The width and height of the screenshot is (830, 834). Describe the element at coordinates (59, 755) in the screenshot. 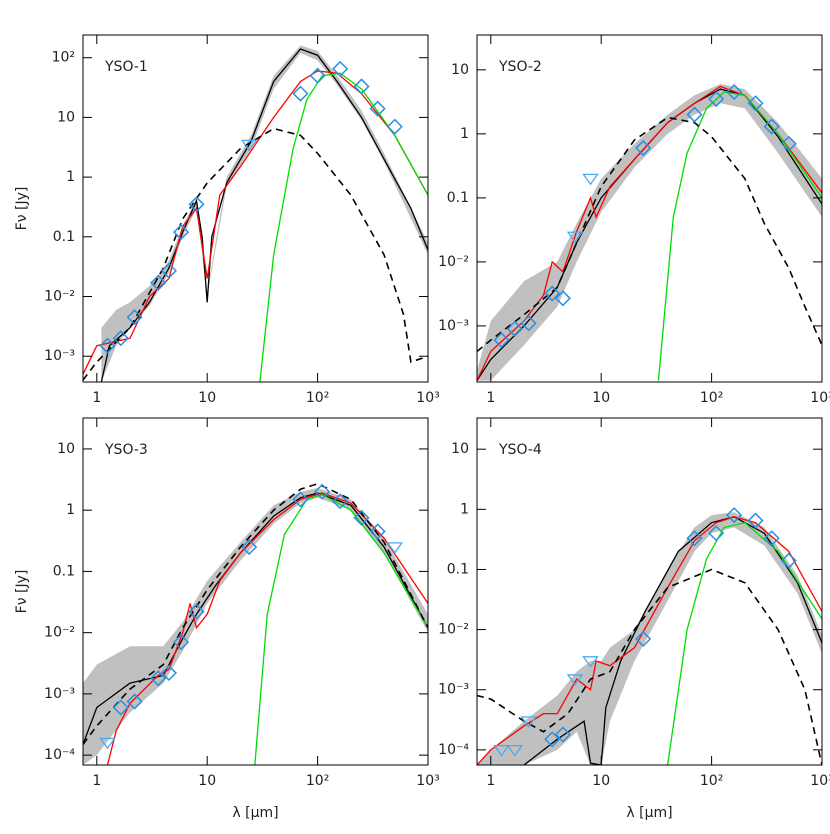

I see `y-tick-label: 10⁻⁴` at that location.